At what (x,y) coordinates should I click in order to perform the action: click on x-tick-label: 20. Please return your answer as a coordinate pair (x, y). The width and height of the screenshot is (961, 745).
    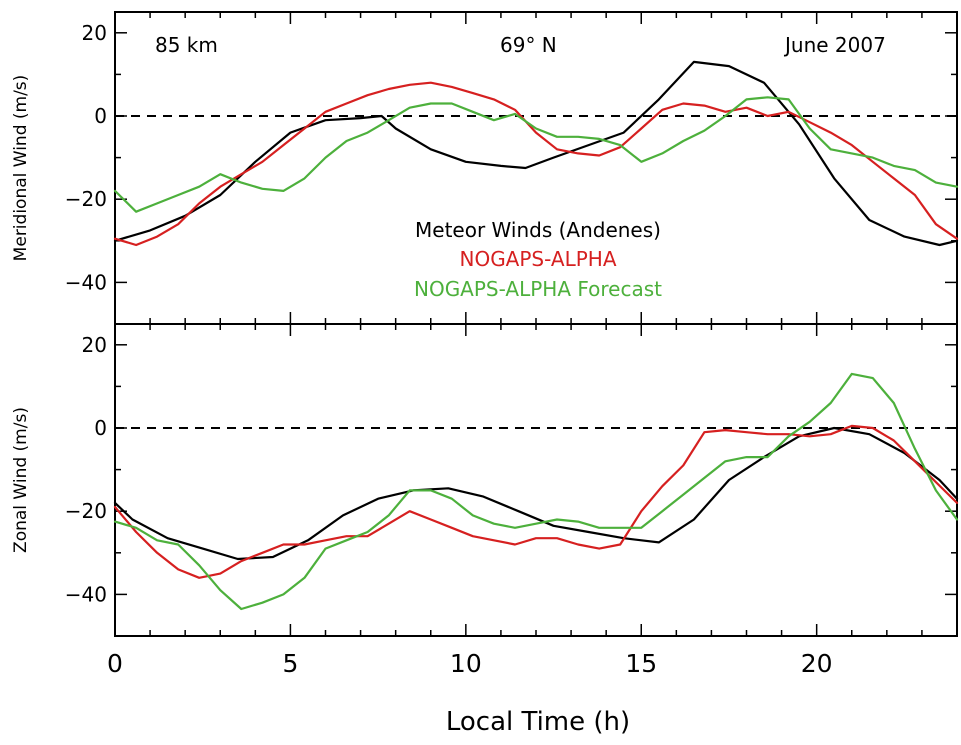
    Looking at the image, I should click on (817, 663).